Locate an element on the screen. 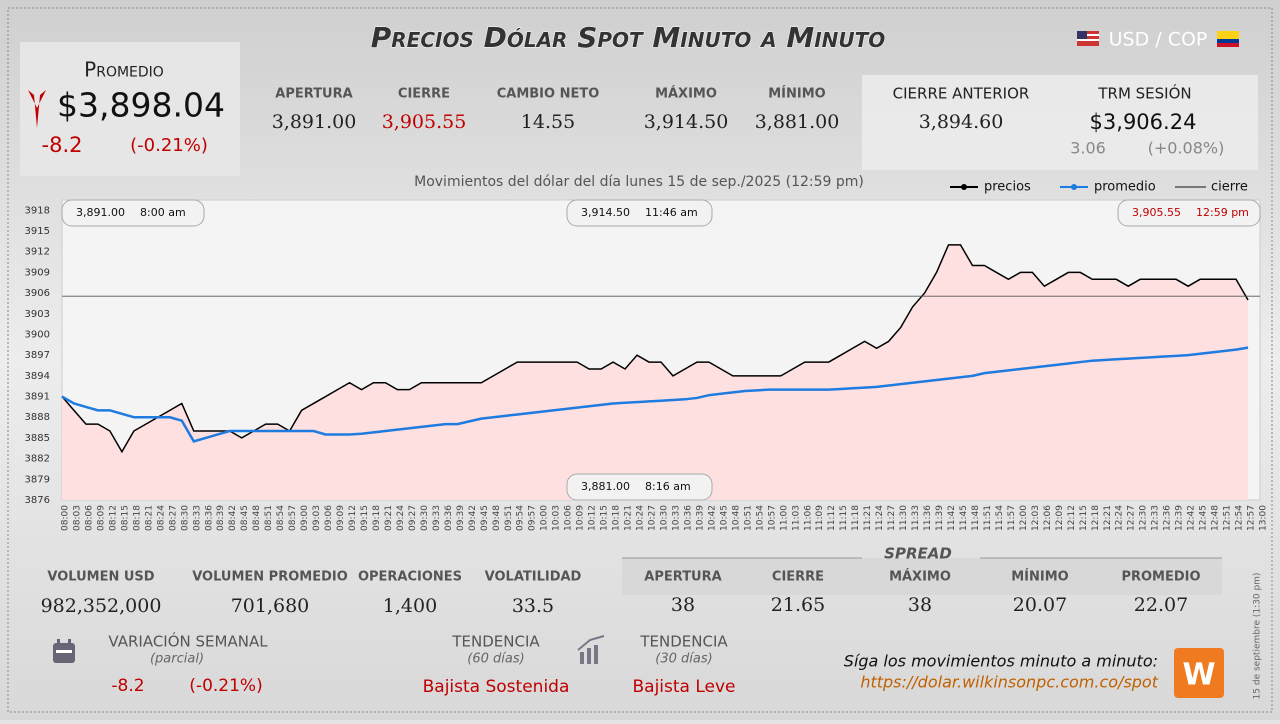 The image size is (1280, 724). trm-change: 3.06 is located at coordinates (1088, 148).